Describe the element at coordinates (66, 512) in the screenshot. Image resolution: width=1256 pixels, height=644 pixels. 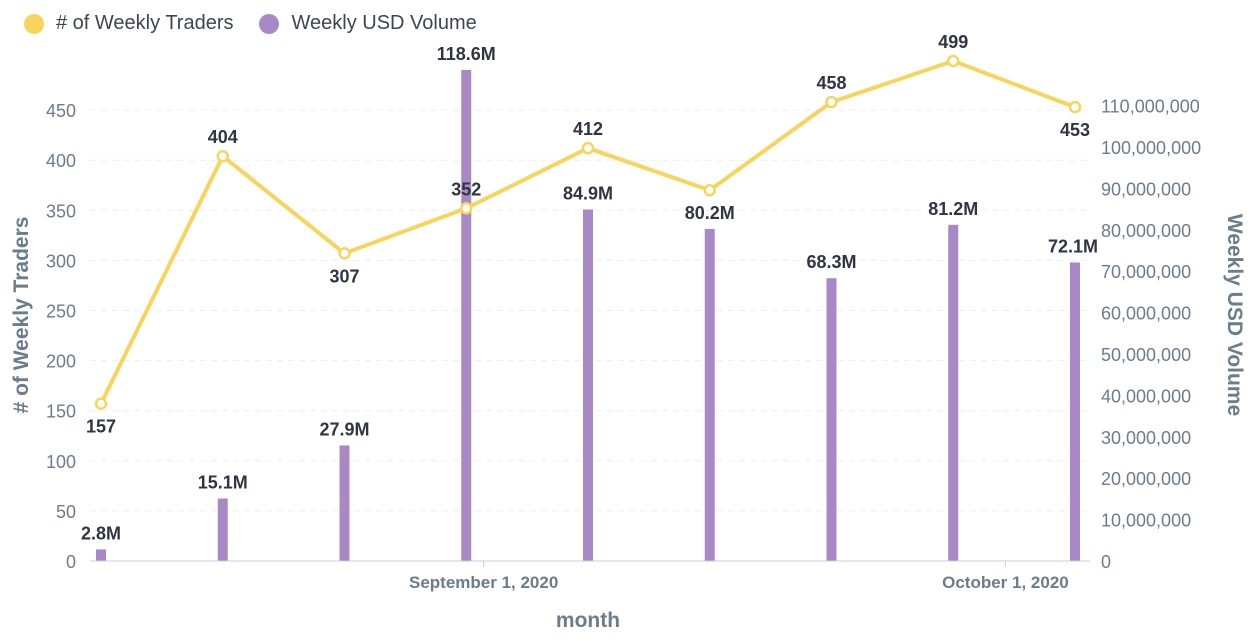
I see `y-left-tick-label: 50` at that location.